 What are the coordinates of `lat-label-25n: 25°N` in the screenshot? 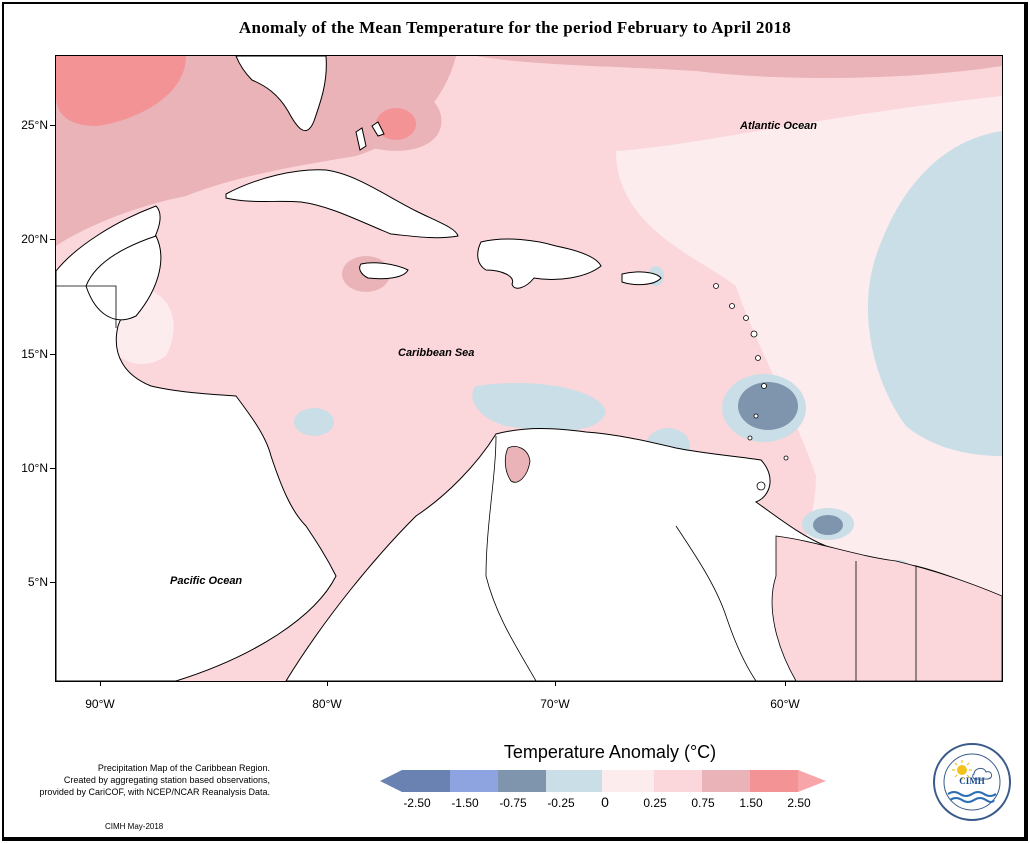 It's located at (34, 125).